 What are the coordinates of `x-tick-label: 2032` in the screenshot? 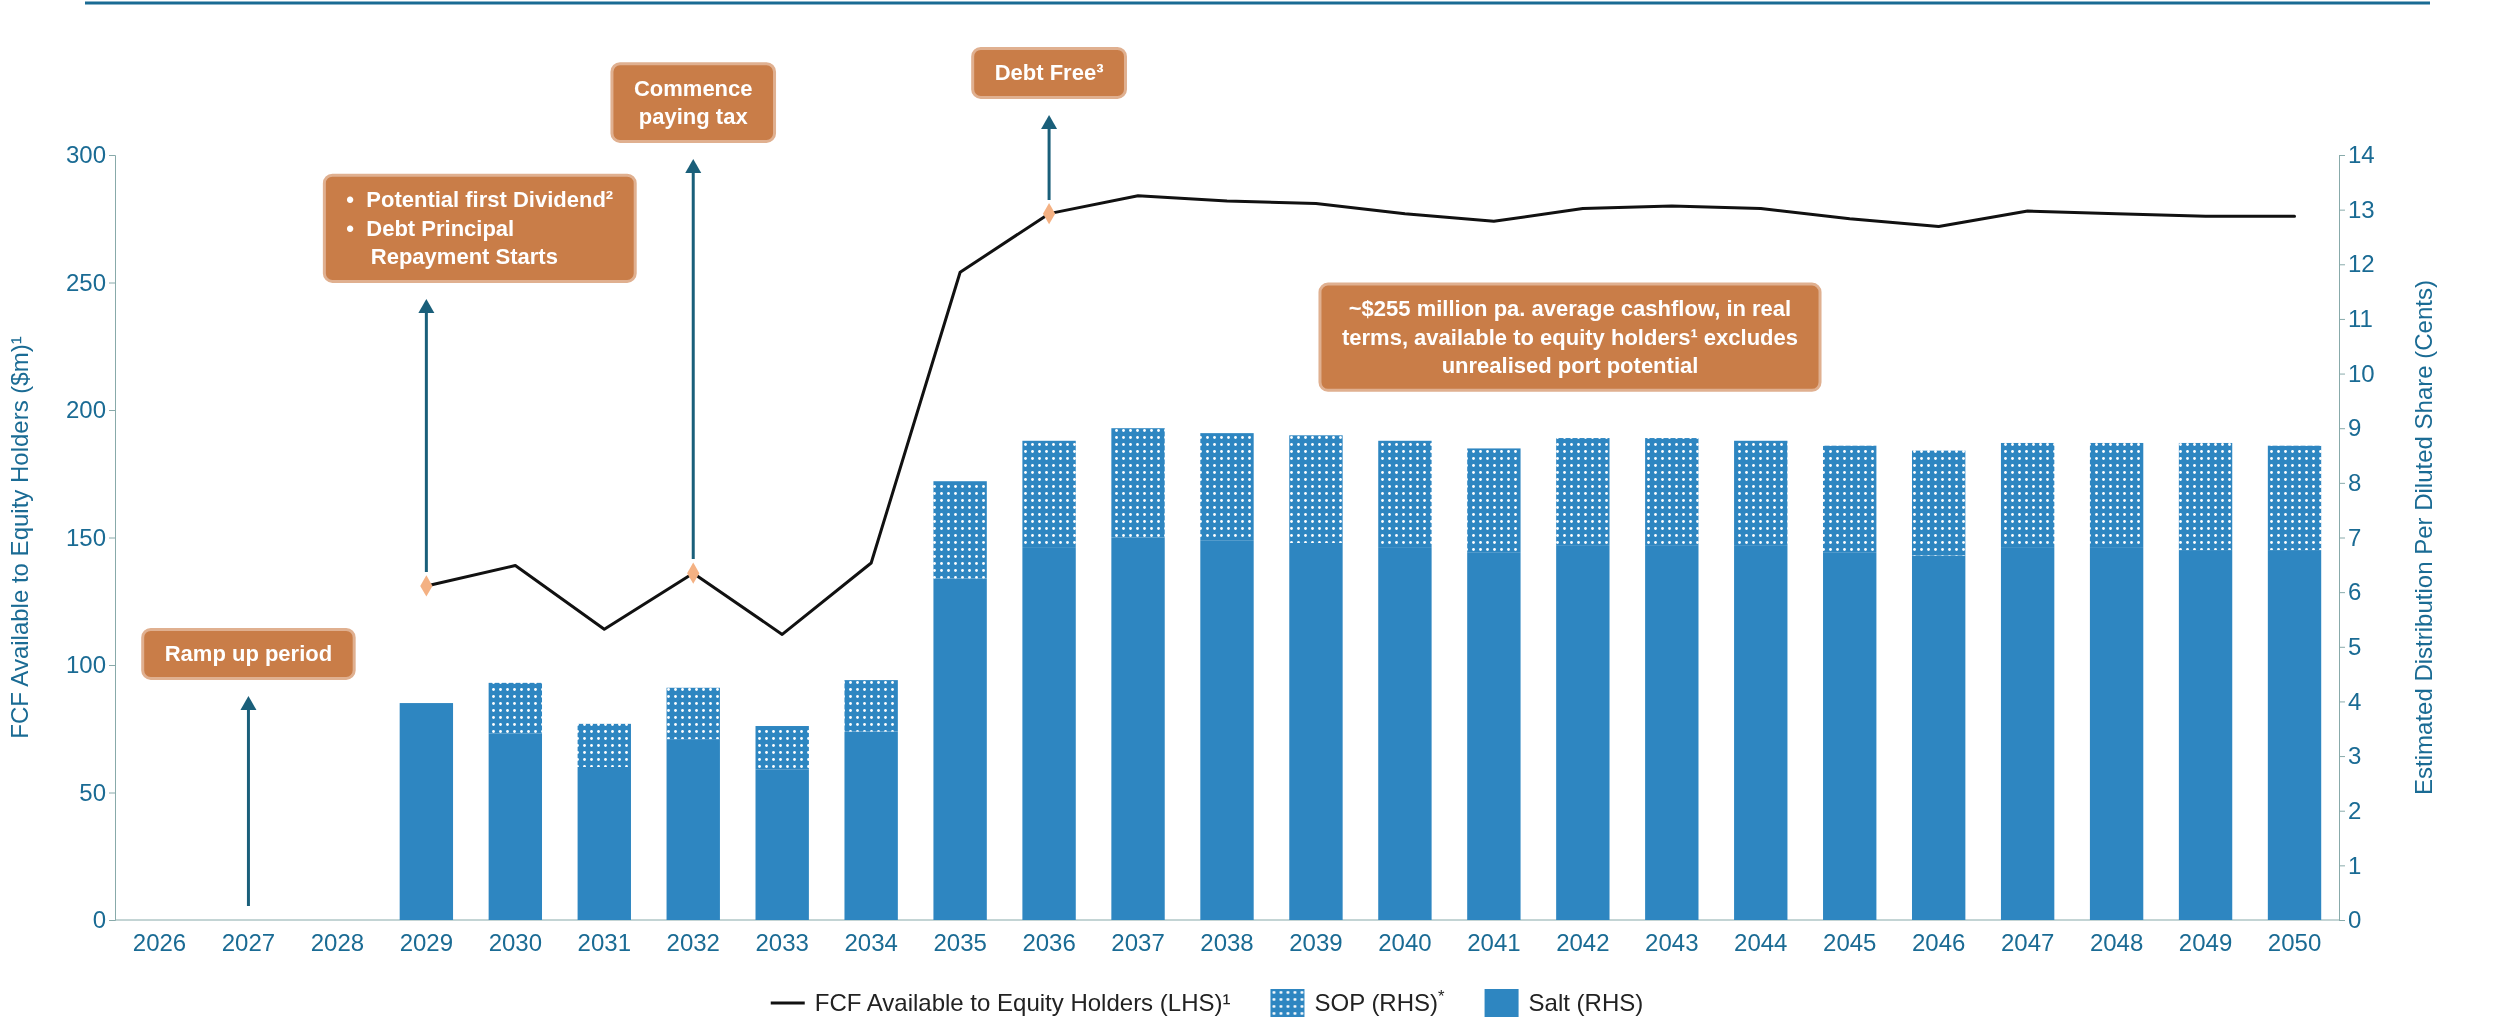 It's located at (693, 943).